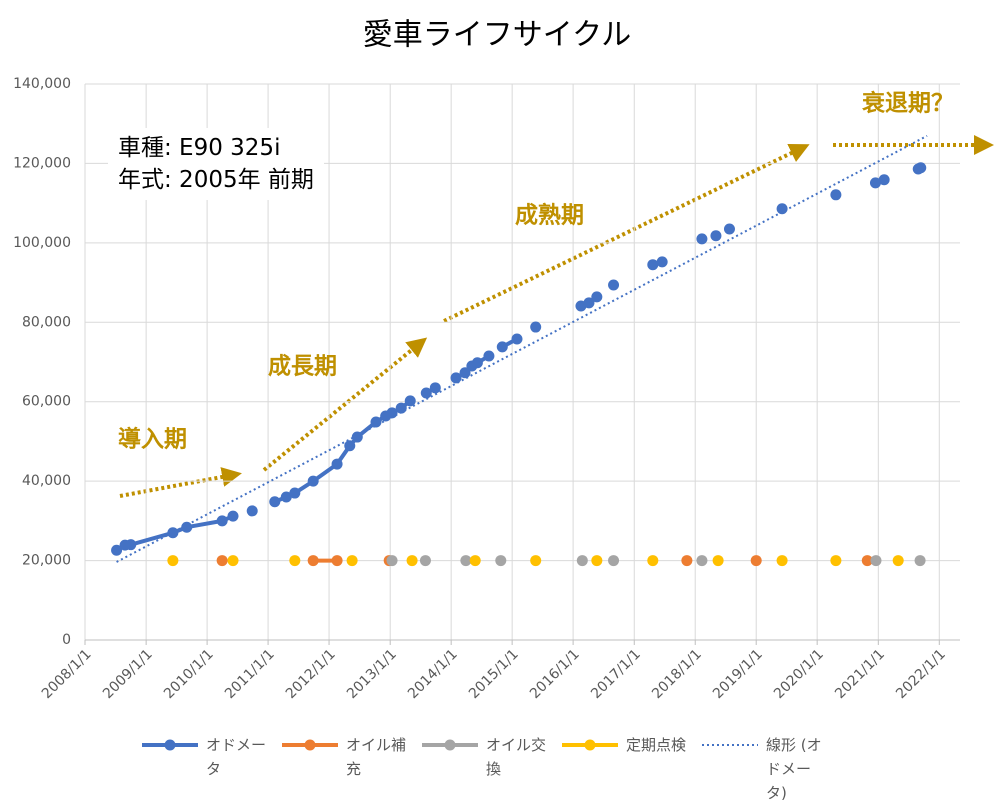 The image size is (995, 805). What do you see at coordinates (376, 757) in the screenshot?
I see `legend-label: オイル補充` at bounding box center [376, 757].